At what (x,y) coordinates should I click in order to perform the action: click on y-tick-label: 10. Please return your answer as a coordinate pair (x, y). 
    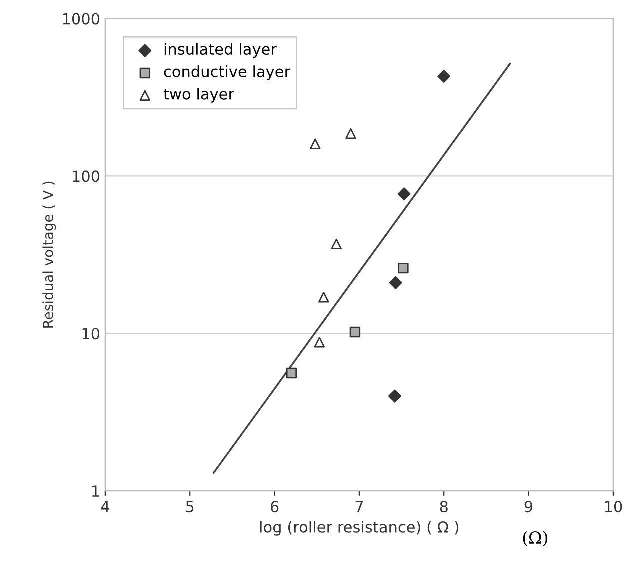
    Looking at the image, I should click on (91, 334).